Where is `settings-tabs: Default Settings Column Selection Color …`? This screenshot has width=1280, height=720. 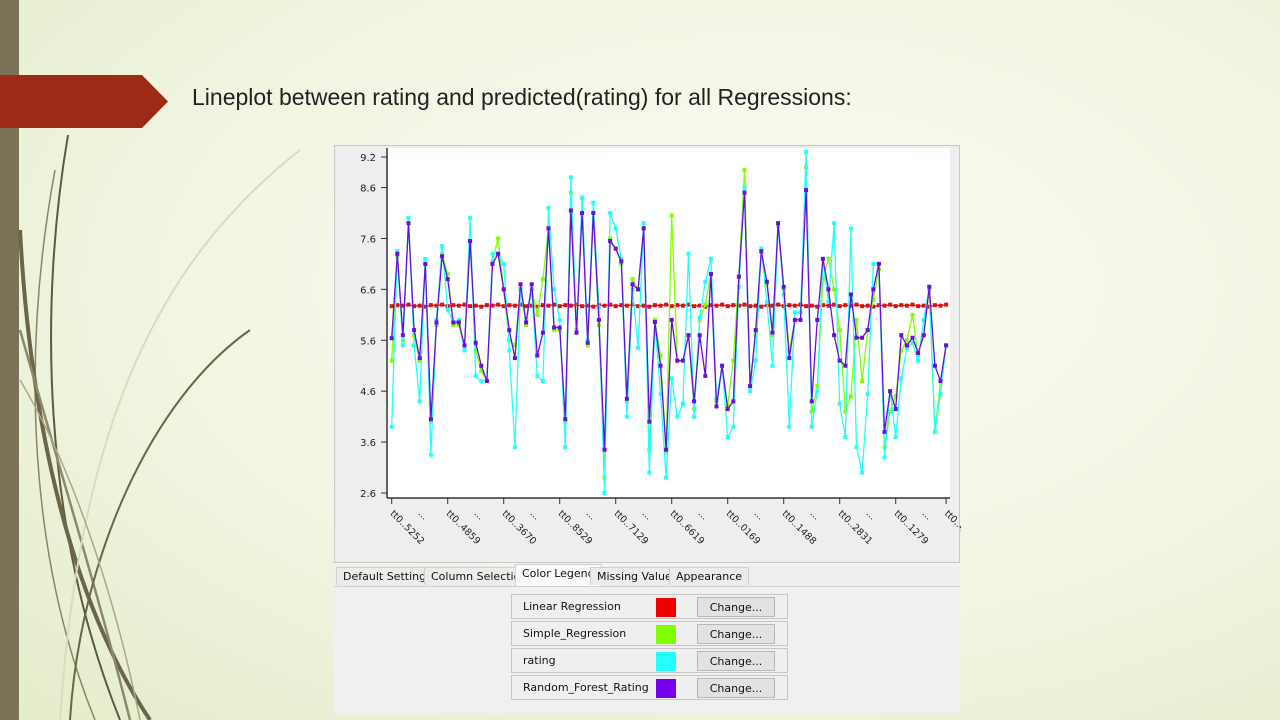 settings-tabs: Default Settings Column Selection Color … is located at coordinates (647, 575).